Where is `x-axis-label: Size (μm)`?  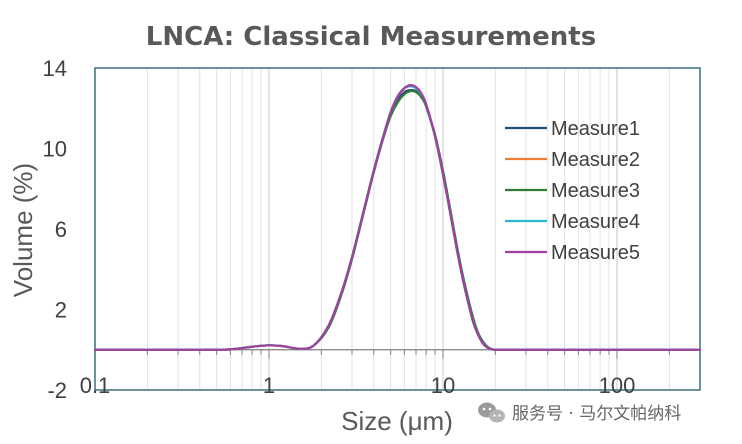 x-axis-label: Size (μm) is located at coordinates (397, 421).